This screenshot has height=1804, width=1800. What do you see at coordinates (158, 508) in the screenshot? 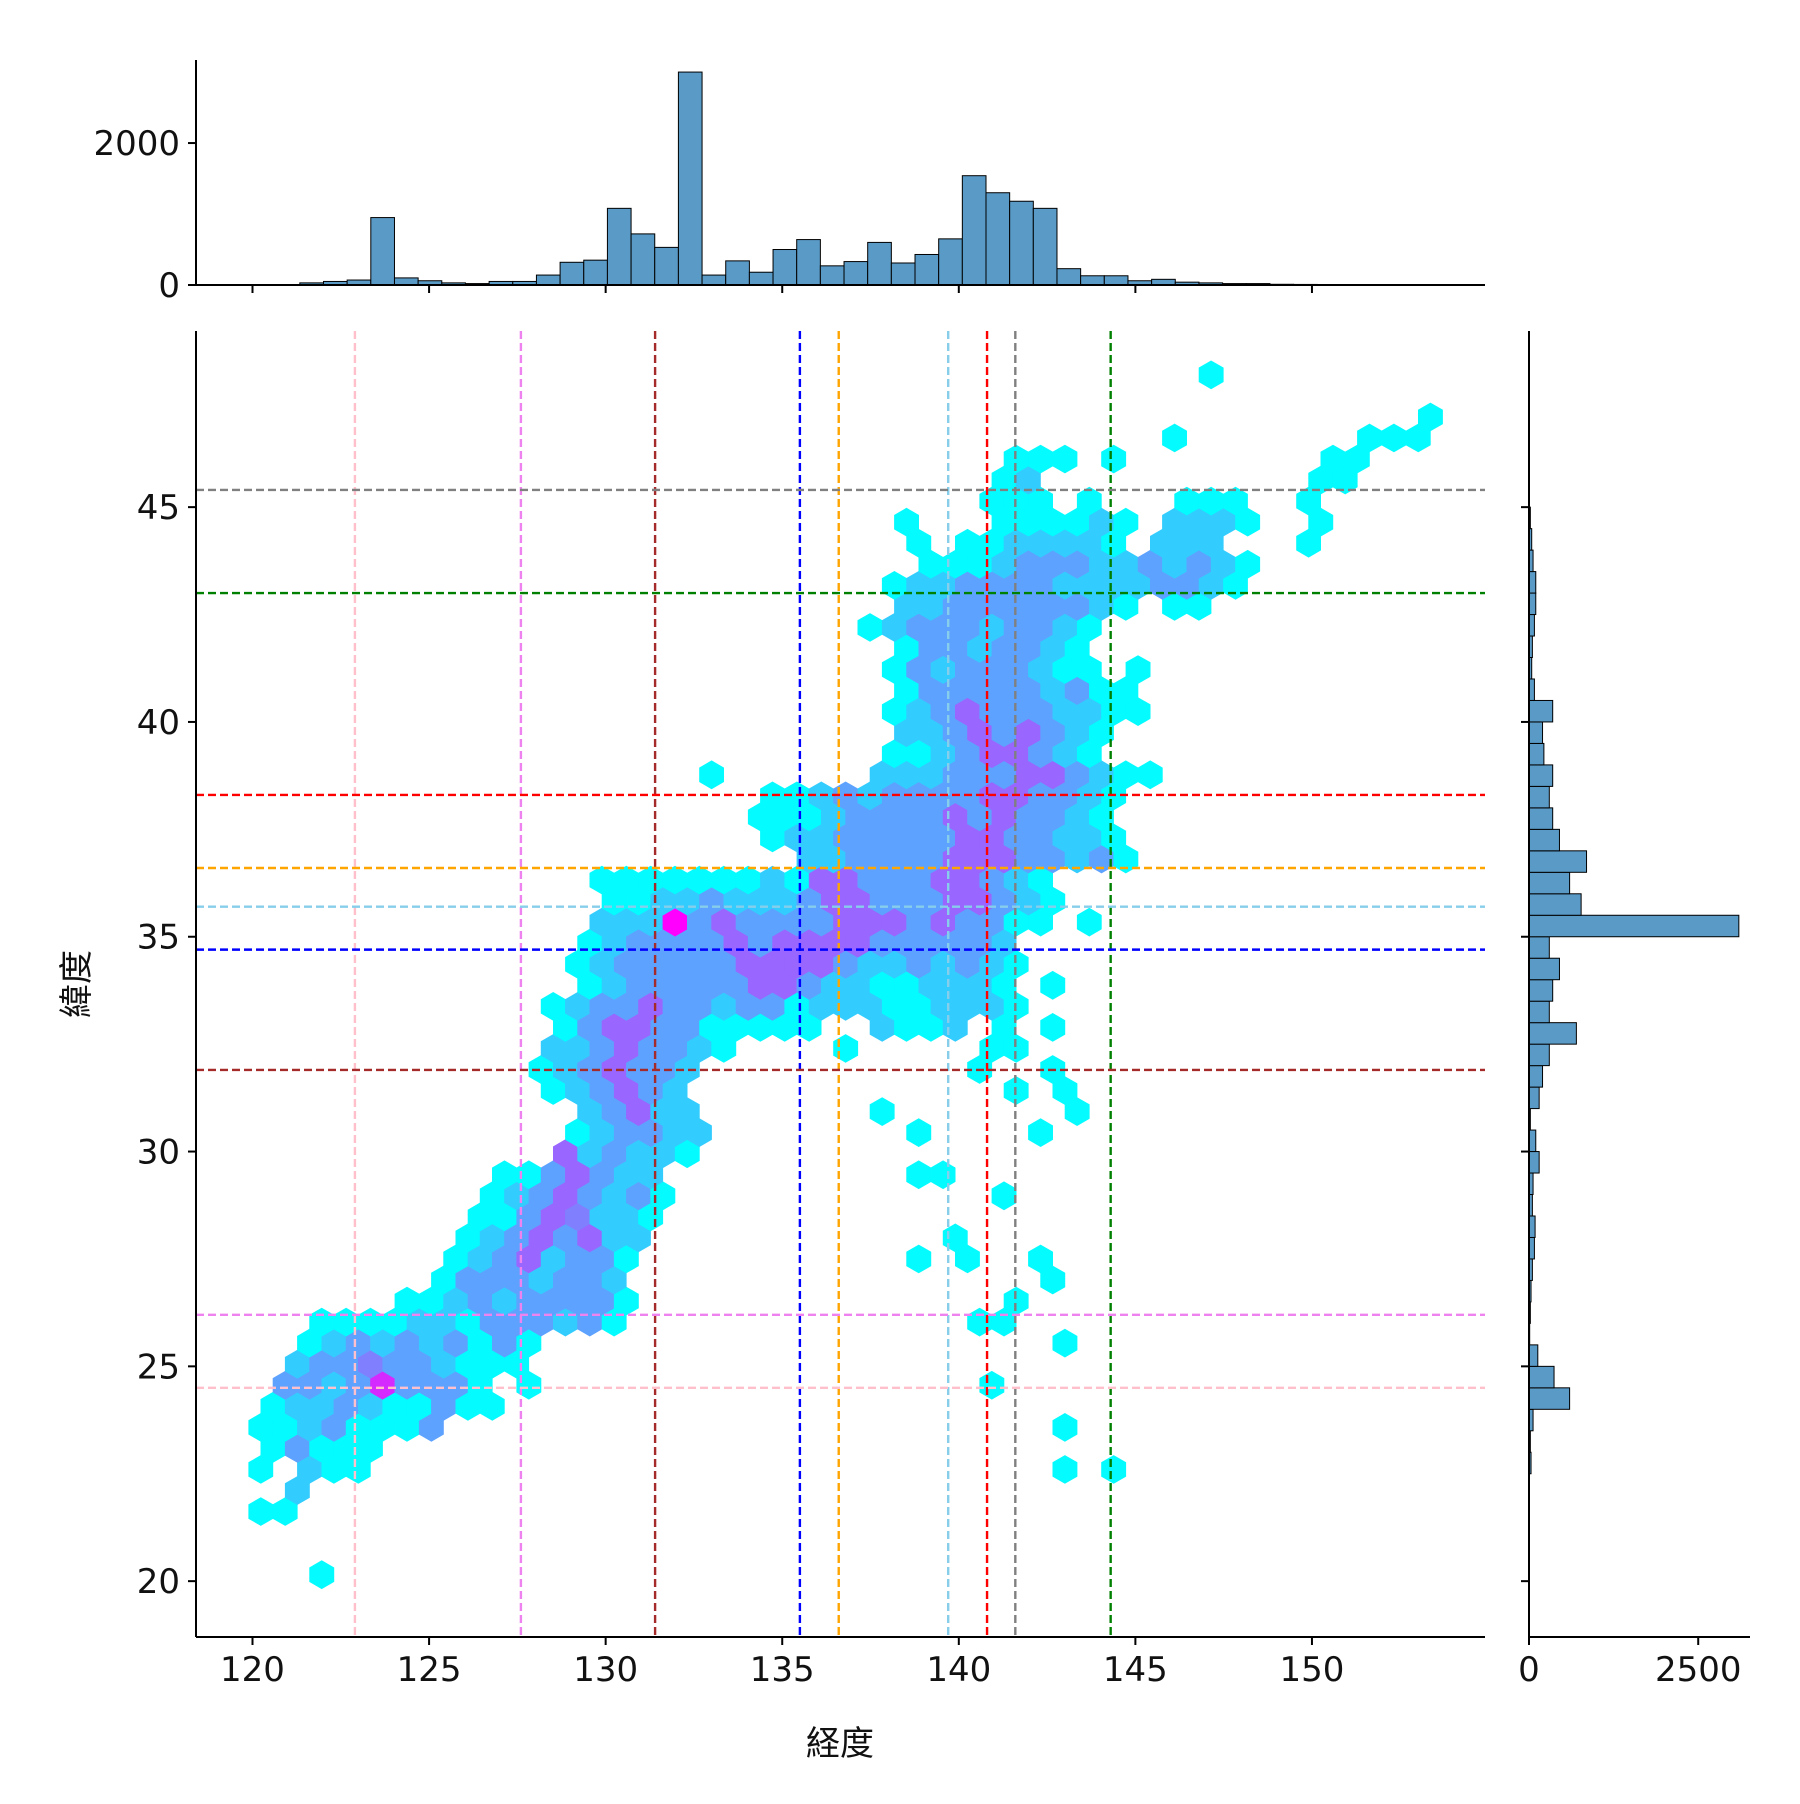
I see `y-tick-label: 45` at bounding box center [158, 508].